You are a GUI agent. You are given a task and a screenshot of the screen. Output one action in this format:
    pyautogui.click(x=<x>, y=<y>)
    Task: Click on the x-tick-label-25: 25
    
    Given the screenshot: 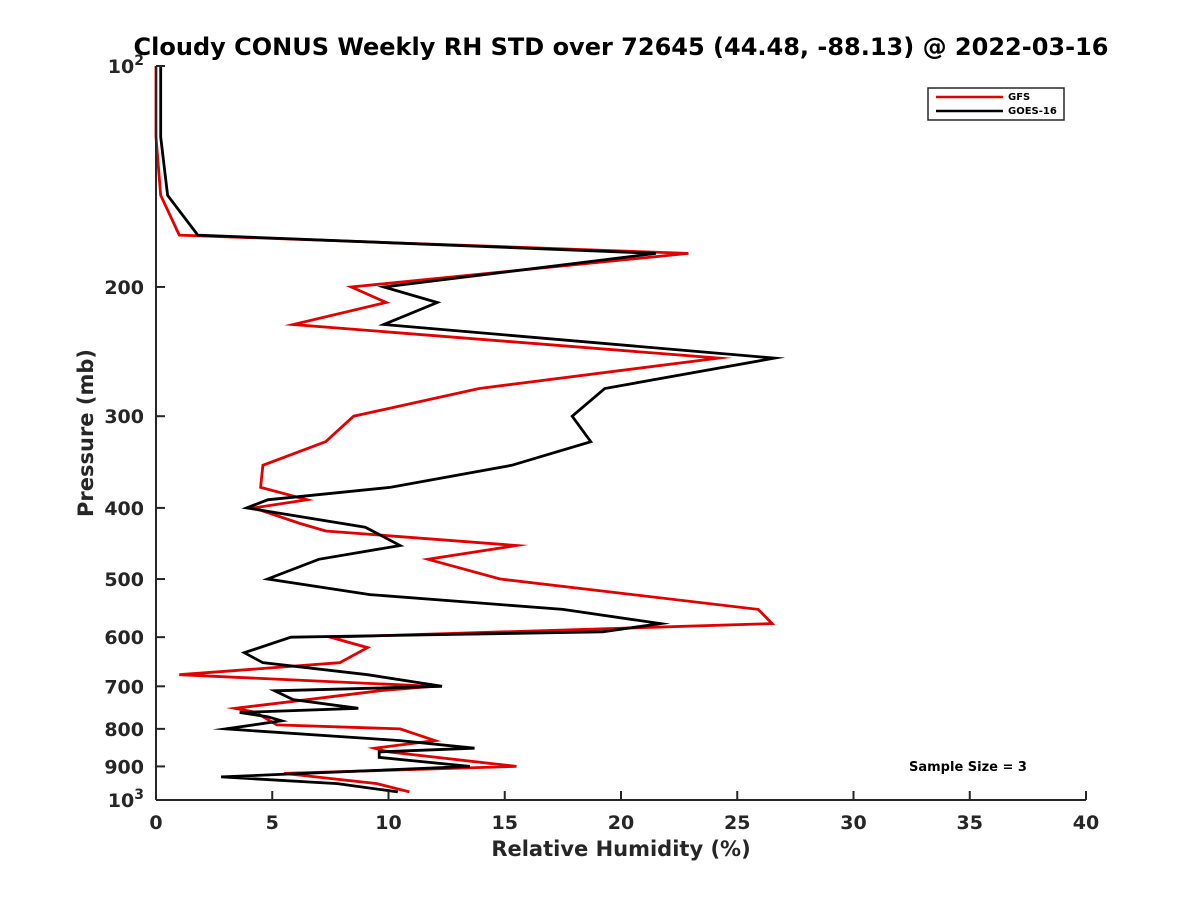 What is the action you would take?
    pyautogui.click(x=737, y=823)
    